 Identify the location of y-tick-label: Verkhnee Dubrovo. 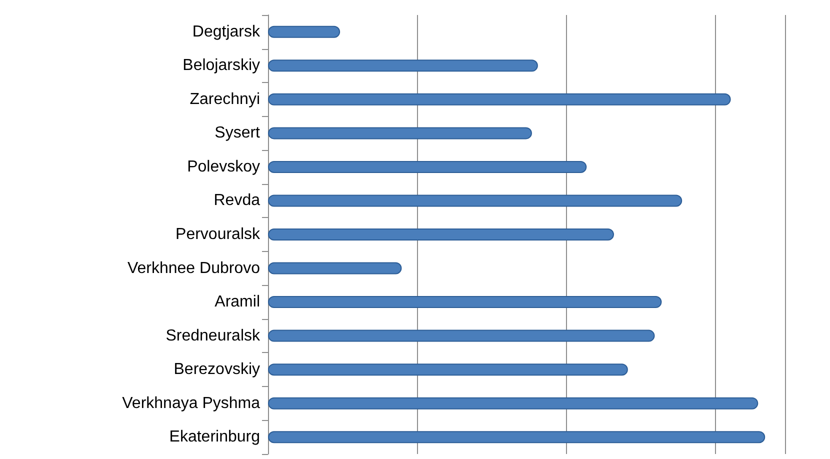
(193, 268).